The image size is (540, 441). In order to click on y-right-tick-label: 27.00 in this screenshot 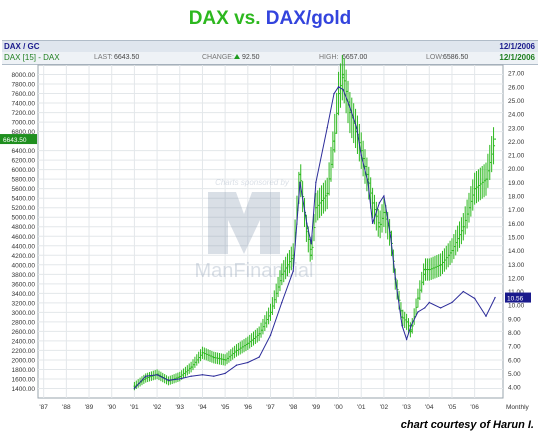, I will do `click(516, 74)`.